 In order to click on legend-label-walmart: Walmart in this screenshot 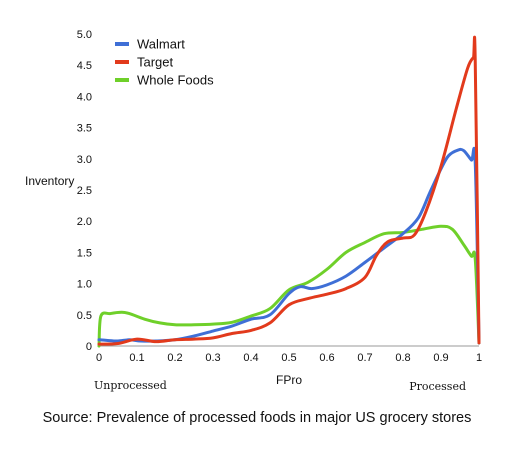, I will do `click(161, 44)`.